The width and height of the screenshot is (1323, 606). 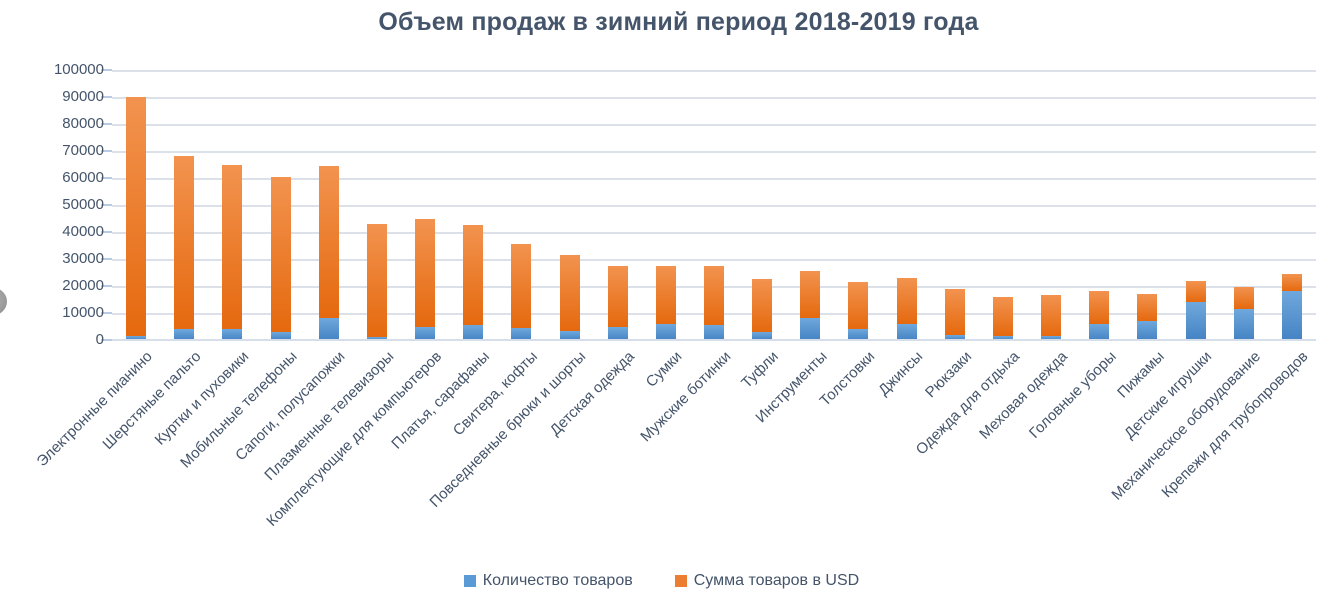 What do you see at coordinates (680, 581) in the screenshot?
I see `legend-swatch` at bounding box center [680, 581].